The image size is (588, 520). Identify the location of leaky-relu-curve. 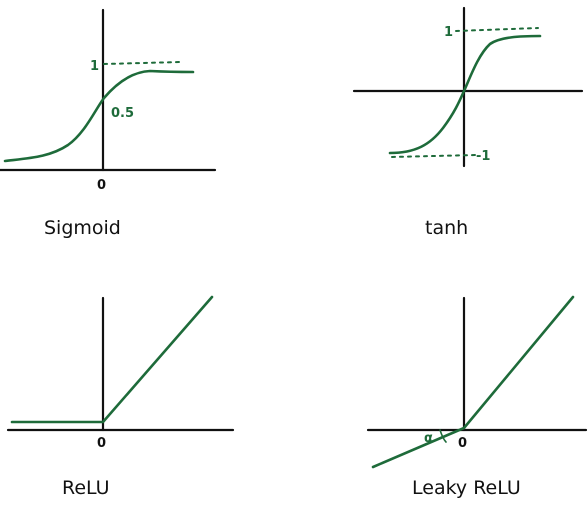
(473, 382).